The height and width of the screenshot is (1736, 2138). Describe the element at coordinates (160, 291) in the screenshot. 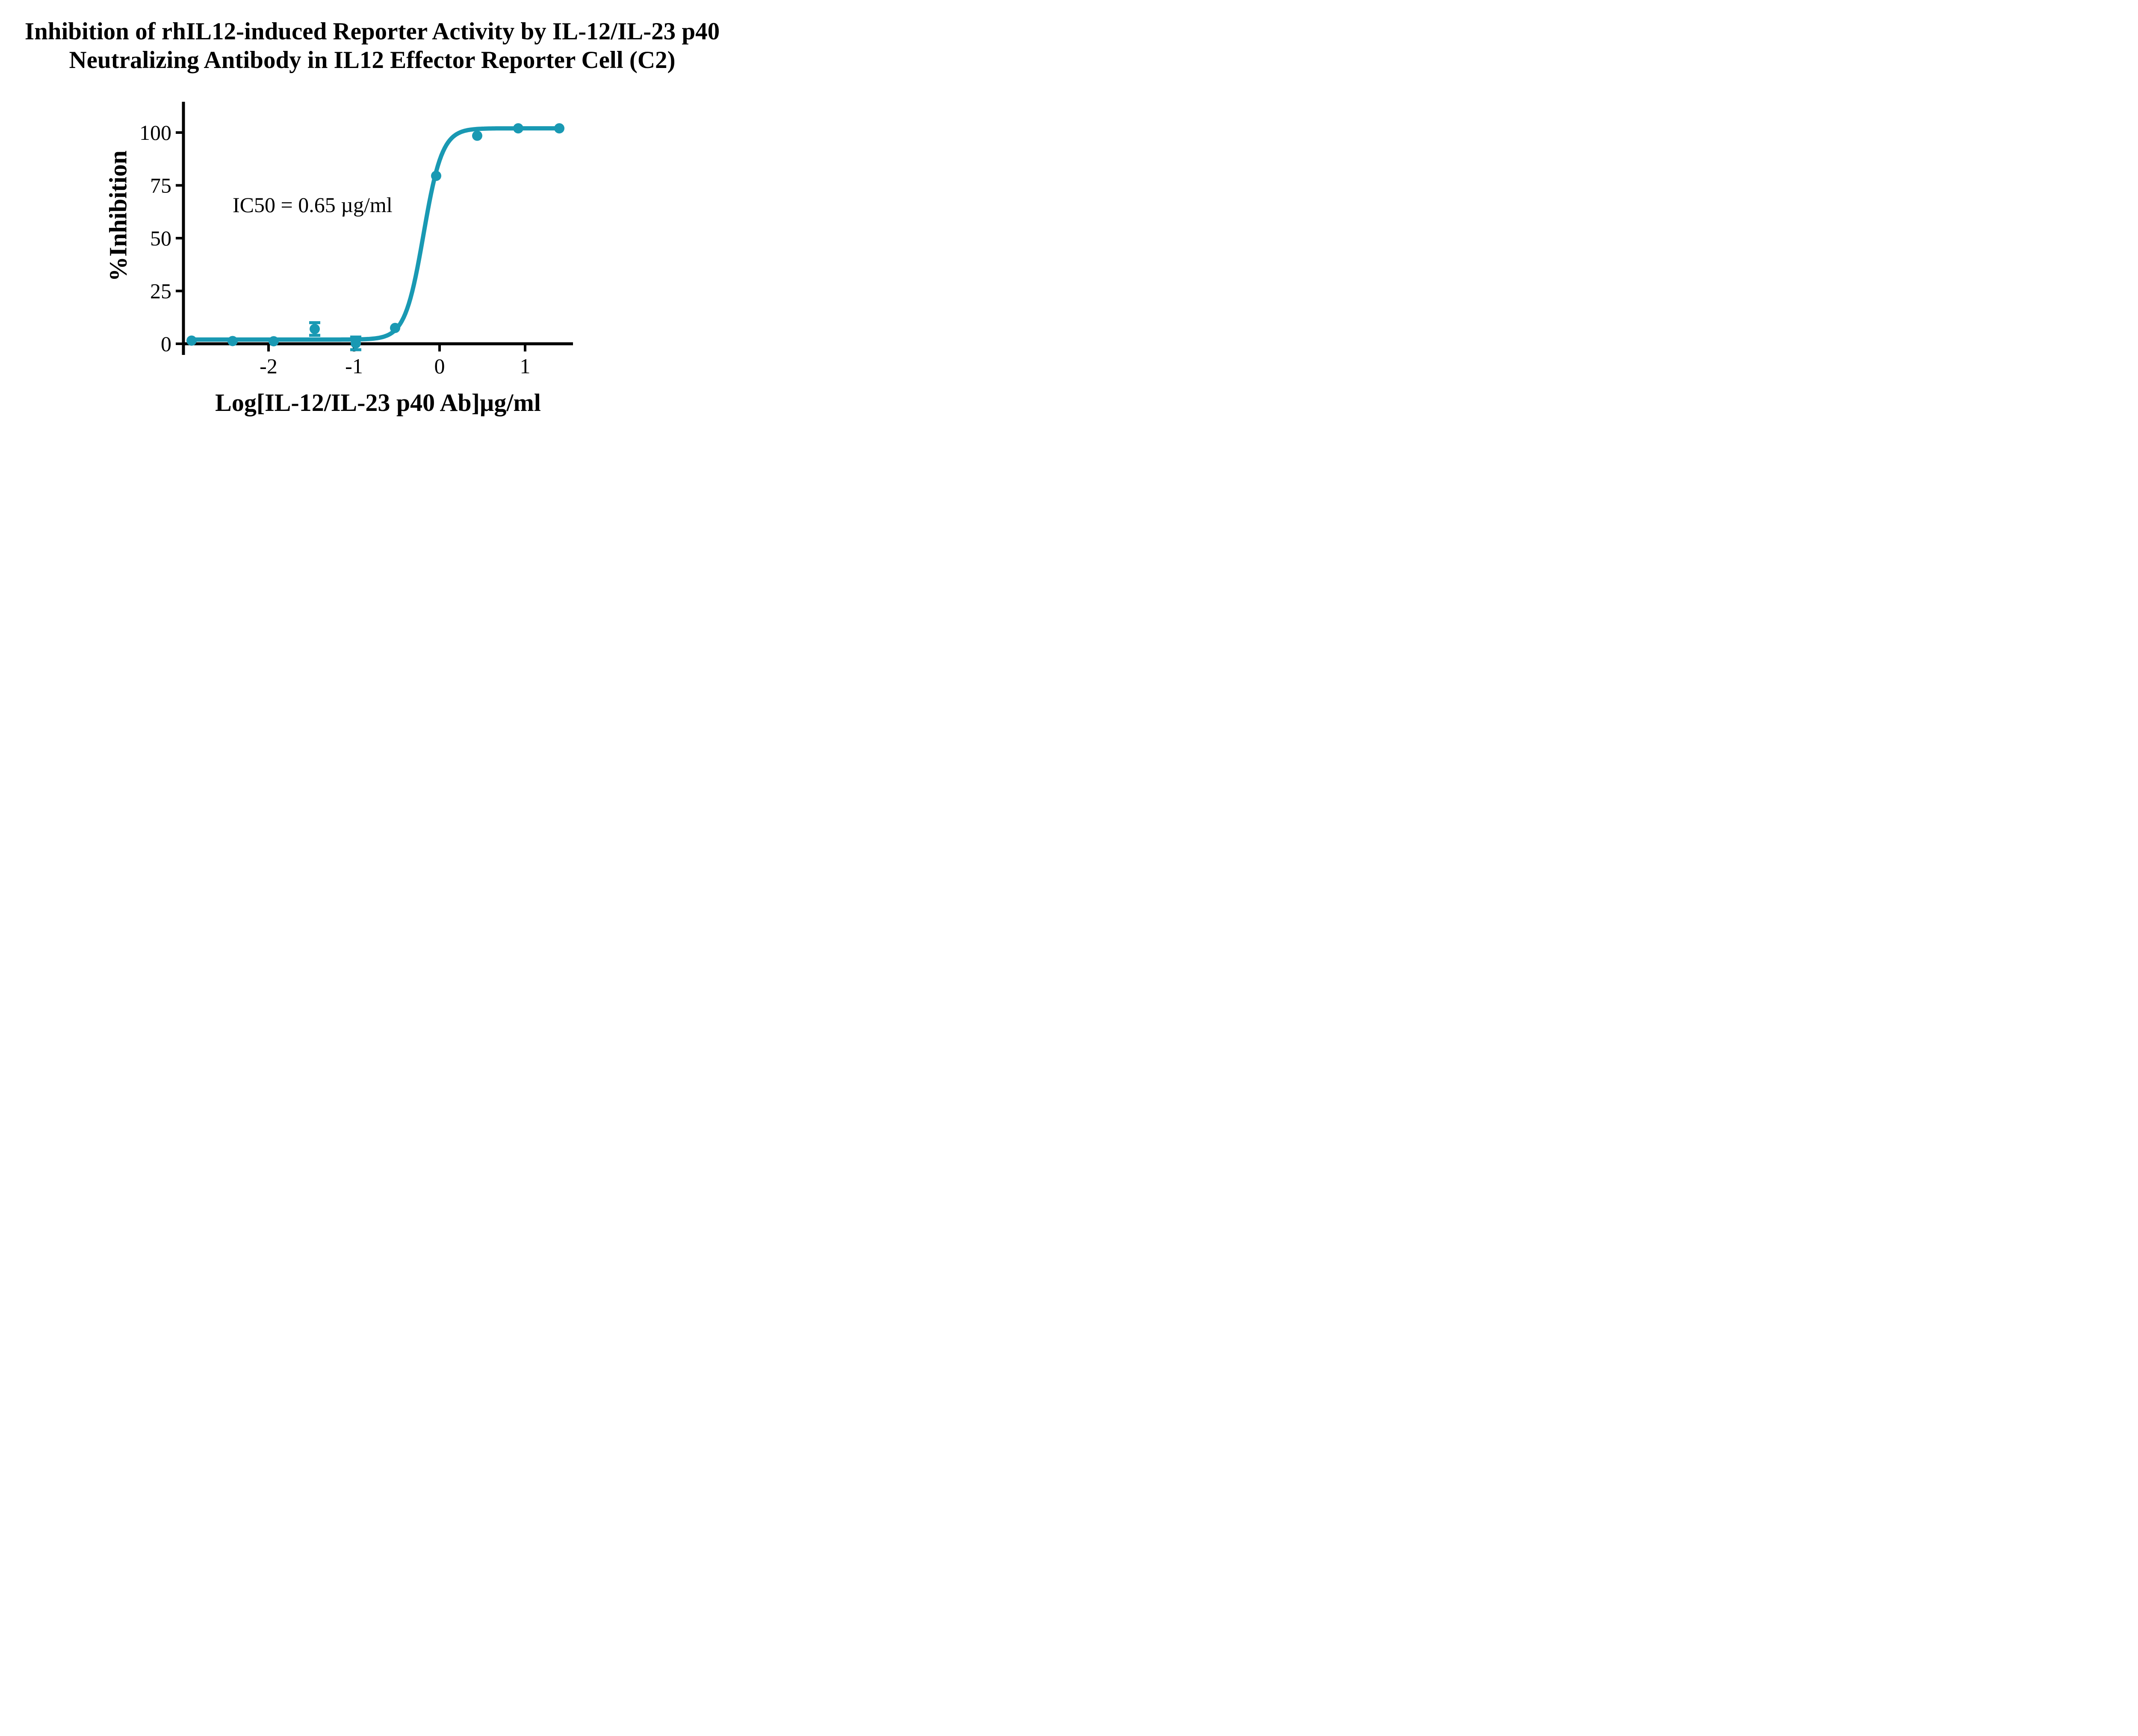

I see `y-tick-label: 25` at that location.